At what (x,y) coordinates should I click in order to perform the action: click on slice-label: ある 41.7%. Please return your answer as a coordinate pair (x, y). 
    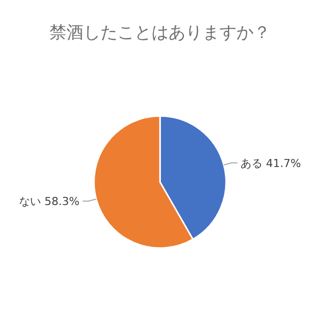
    Looking at the image, I should click on (270, 163).